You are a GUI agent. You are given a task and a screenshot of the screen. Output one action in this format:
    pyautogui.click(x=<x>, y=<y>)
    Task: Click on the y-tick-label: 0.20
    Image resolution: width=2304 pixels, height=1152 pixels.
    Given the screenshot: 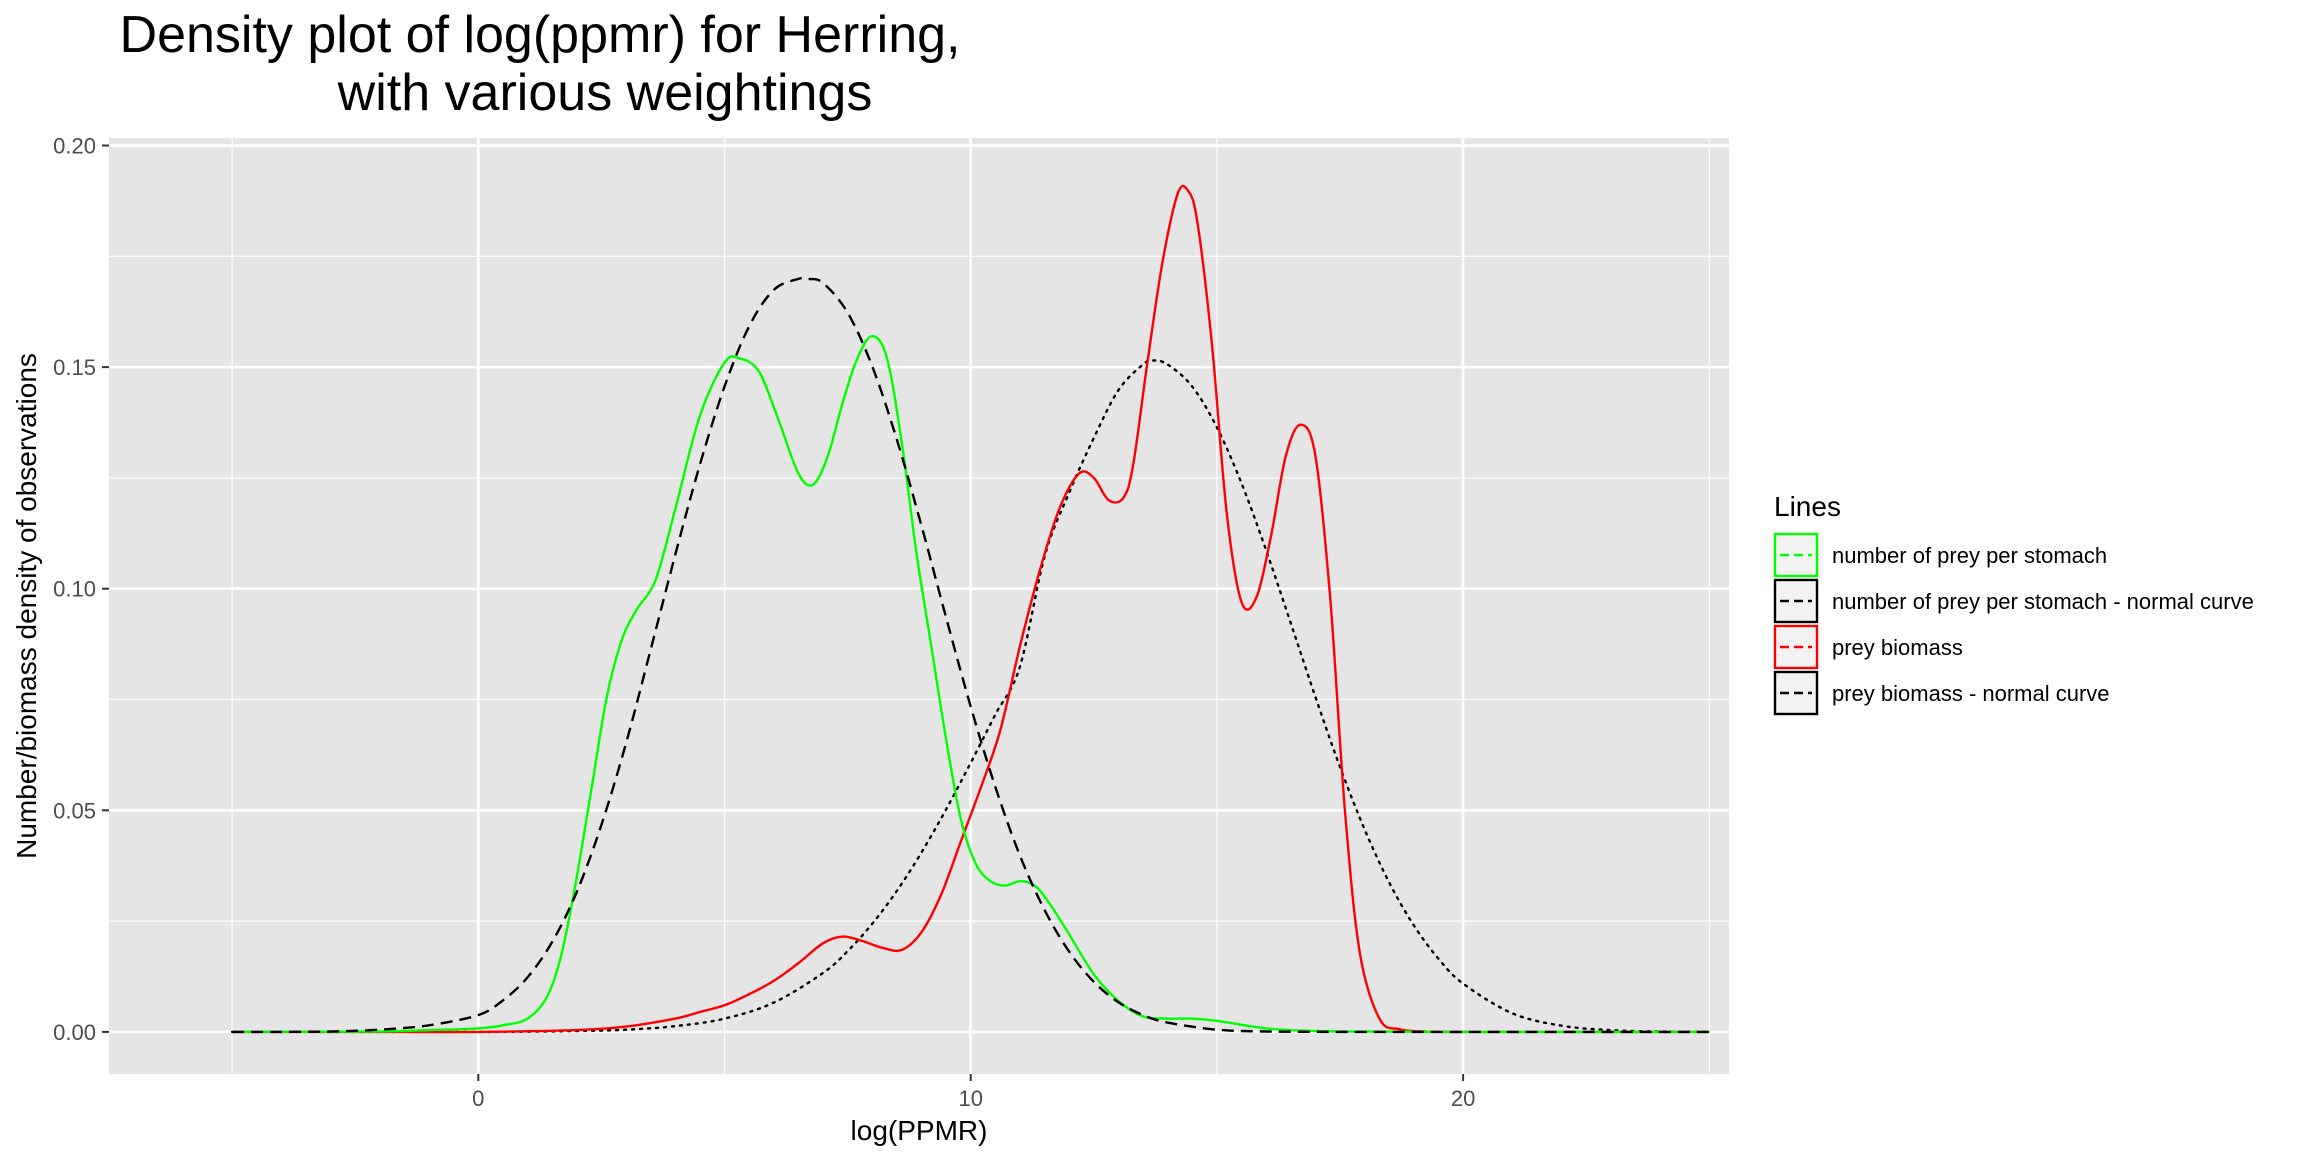 What is the action you would take?
    pyautogui.click(x=74, y=146)
    